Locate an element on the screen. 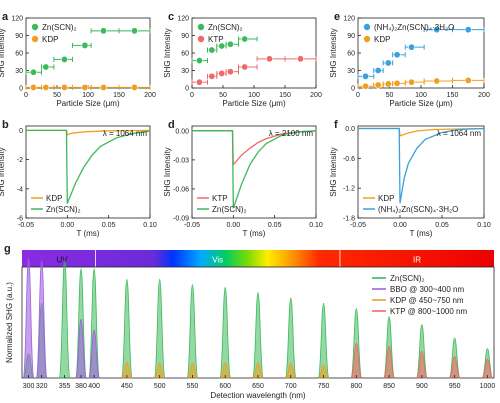 Image resolution: width=500 pixels, height=403 pixels. y-tick-label-c: 90 is located at coordinates (185, 36).